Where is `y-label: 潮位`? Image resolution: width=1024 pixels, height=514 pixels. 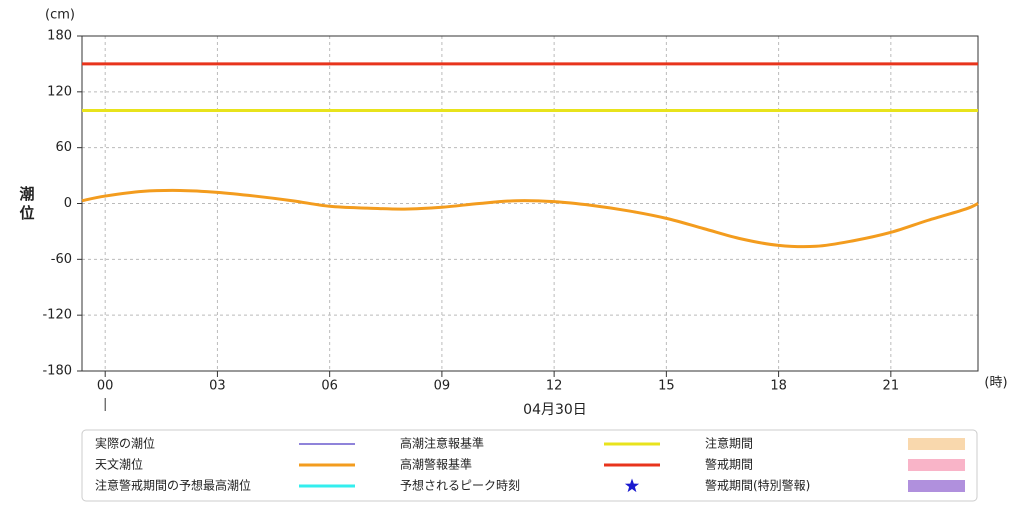
y-label: 潮位 is located at coordinates (27, 204).